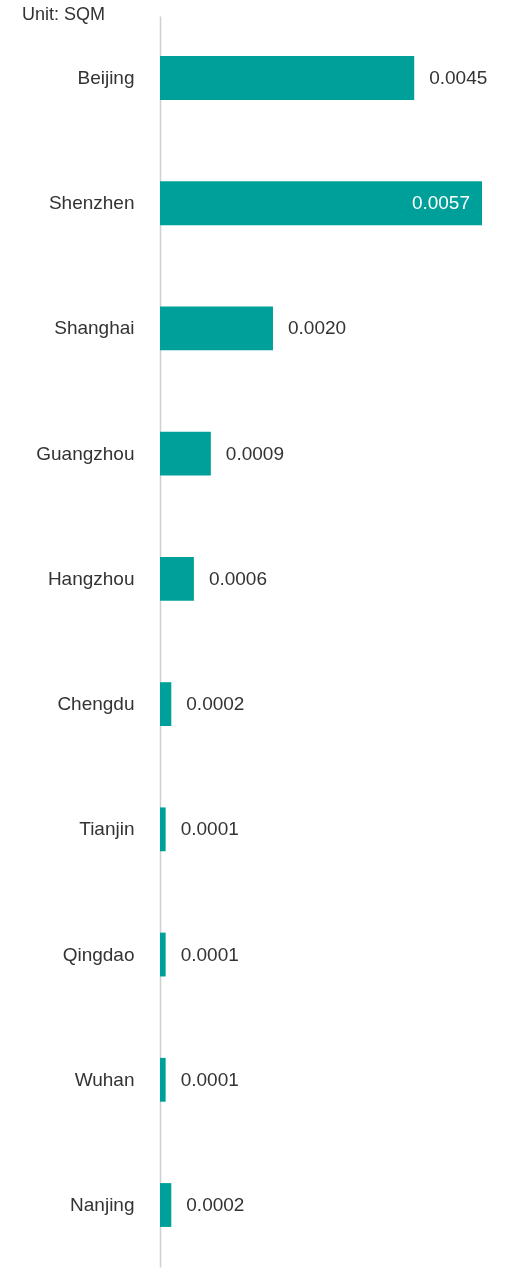  What do you see at coordinates (102, 1205) in the screenshot?
I see `y-tick-label: Nanjing` at bounding box center [102, 1205].